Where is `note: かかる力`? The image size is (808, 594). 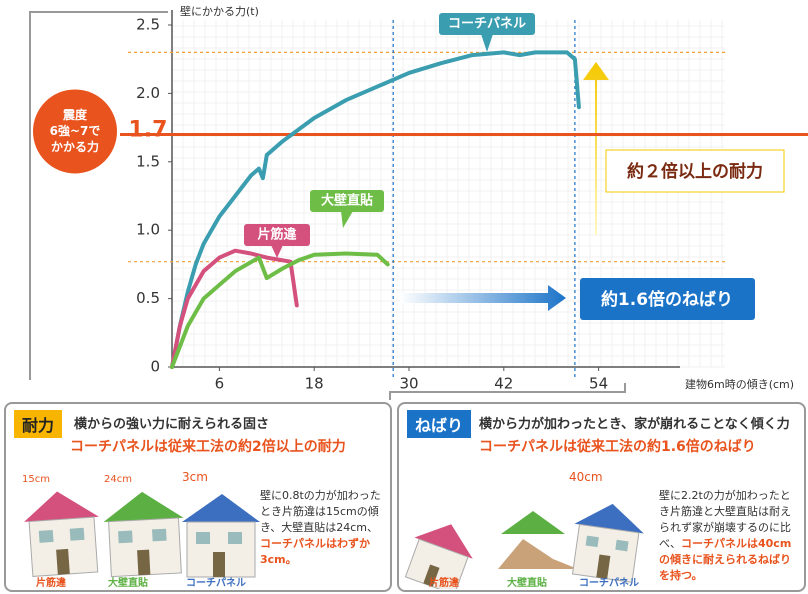 note: かかる力 is located at coordinates (75, 146).